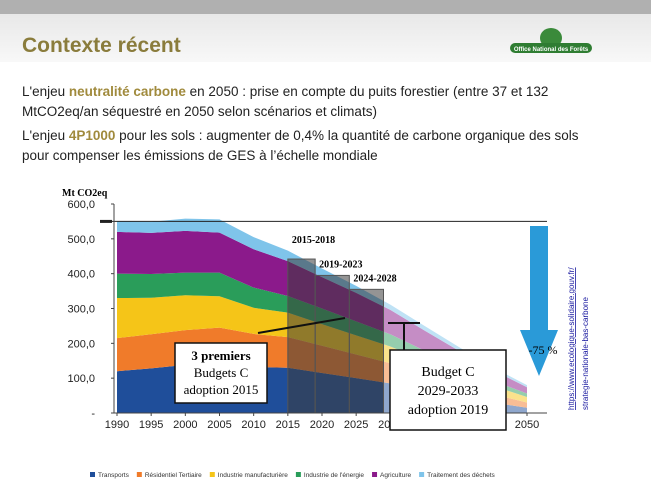  Describe the element at coordinates (461, 475) in the screenshot. I see `legend-label: Traitement des déchets` at that location.